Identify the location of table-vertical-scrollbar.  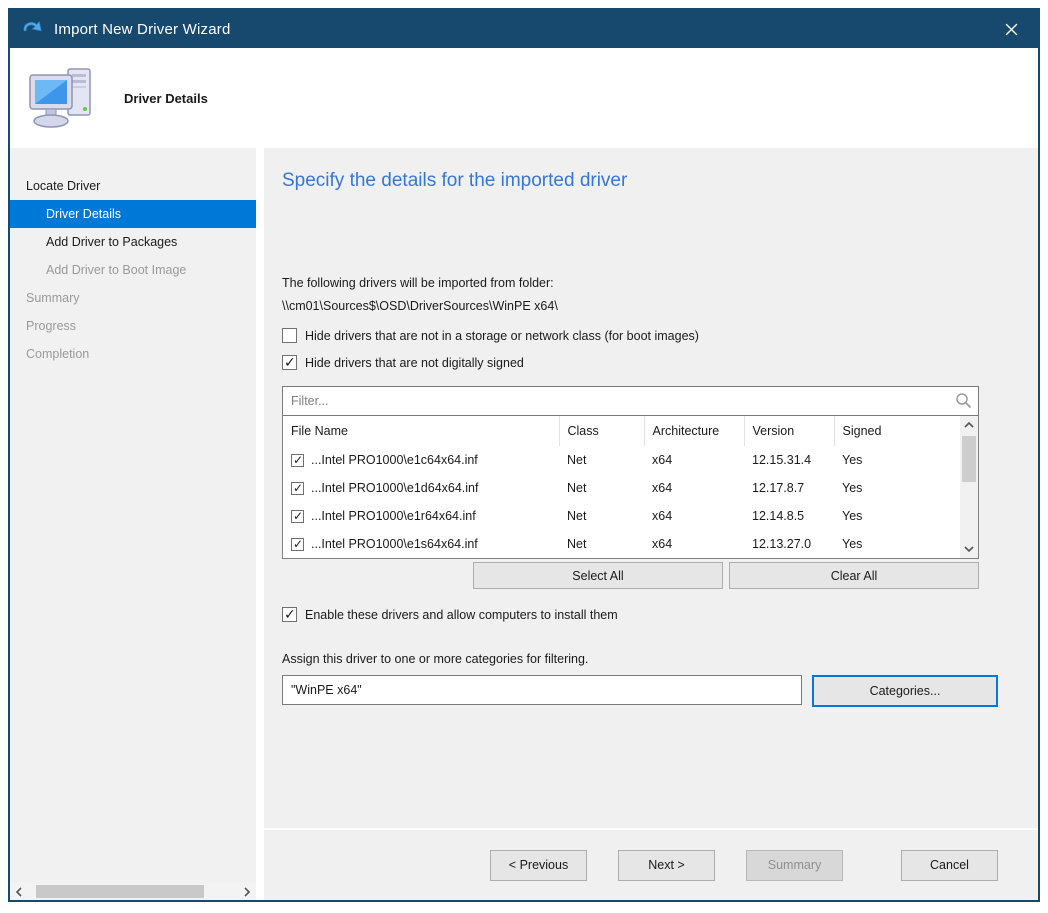
(969, 487).